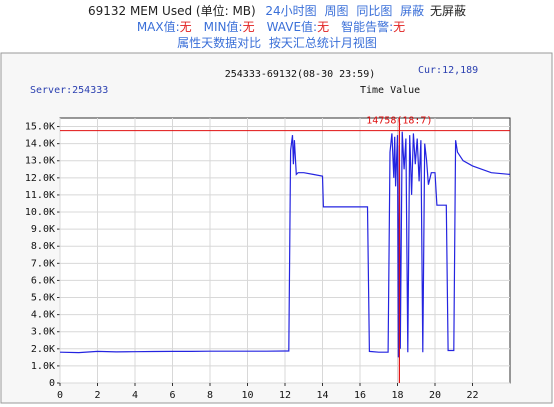  What do you see at coordinates (448, 11) in the screenshot?
I see `status: 无屏蔽` at bounding box center [448, 11].